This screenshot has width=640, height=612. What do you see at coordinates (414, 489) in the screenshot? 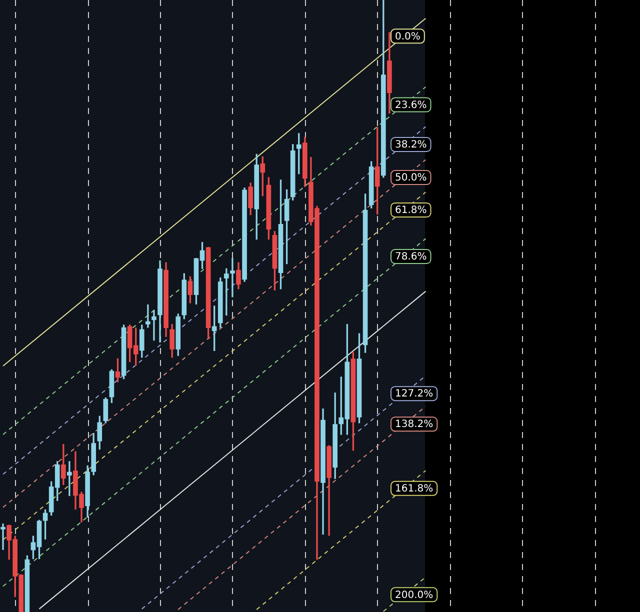
I see `series-label: 161.8%` at bounding box center [414, 489].